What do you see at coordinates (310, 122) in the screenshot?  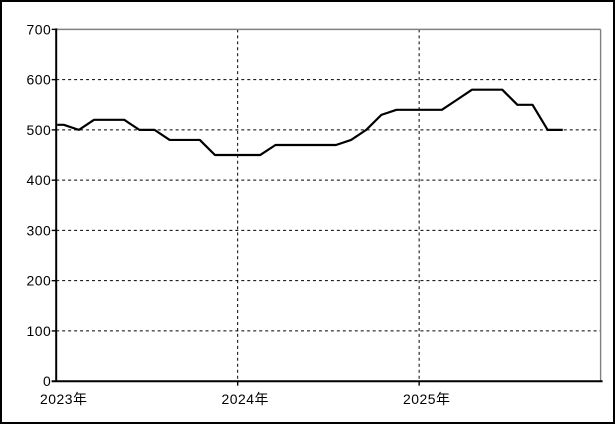 I see `data-series-line` at bounding box center [310, 122].